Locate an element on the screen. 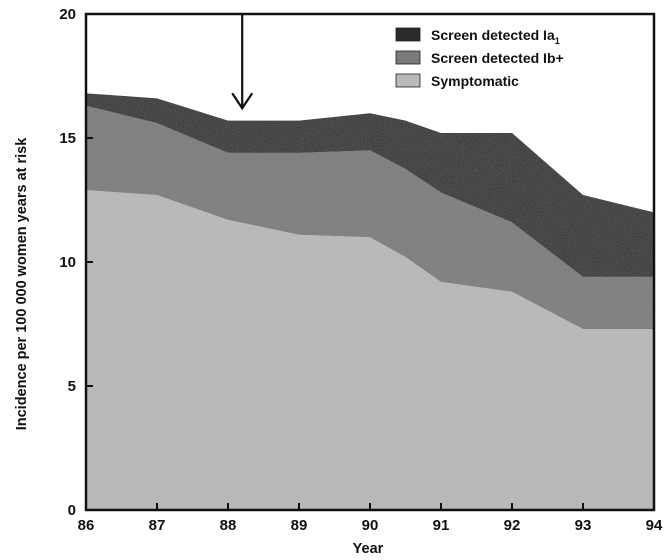  x-tick-label: 94 is located at coordinates (654, 525).